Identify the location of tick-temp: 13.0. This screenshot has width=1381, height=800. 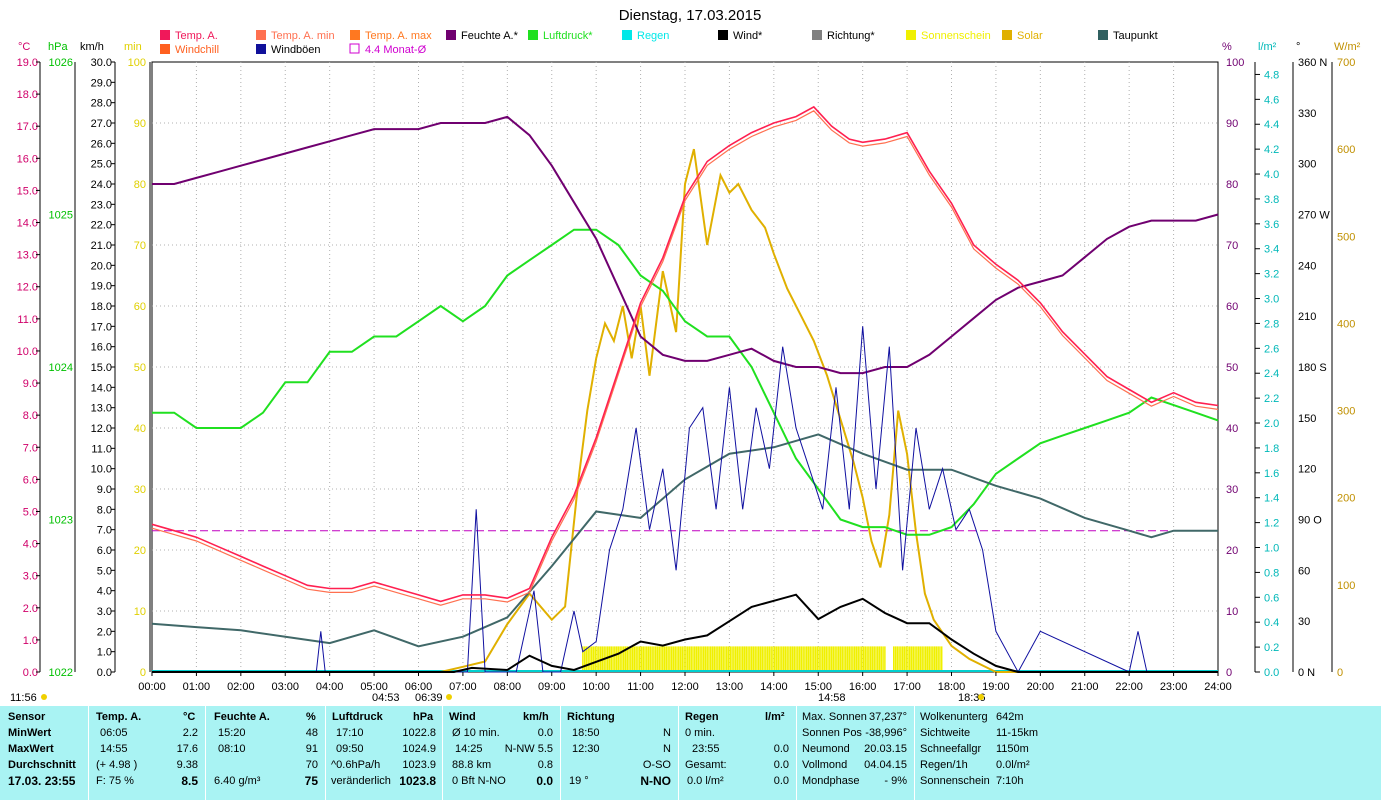
(27, 256).